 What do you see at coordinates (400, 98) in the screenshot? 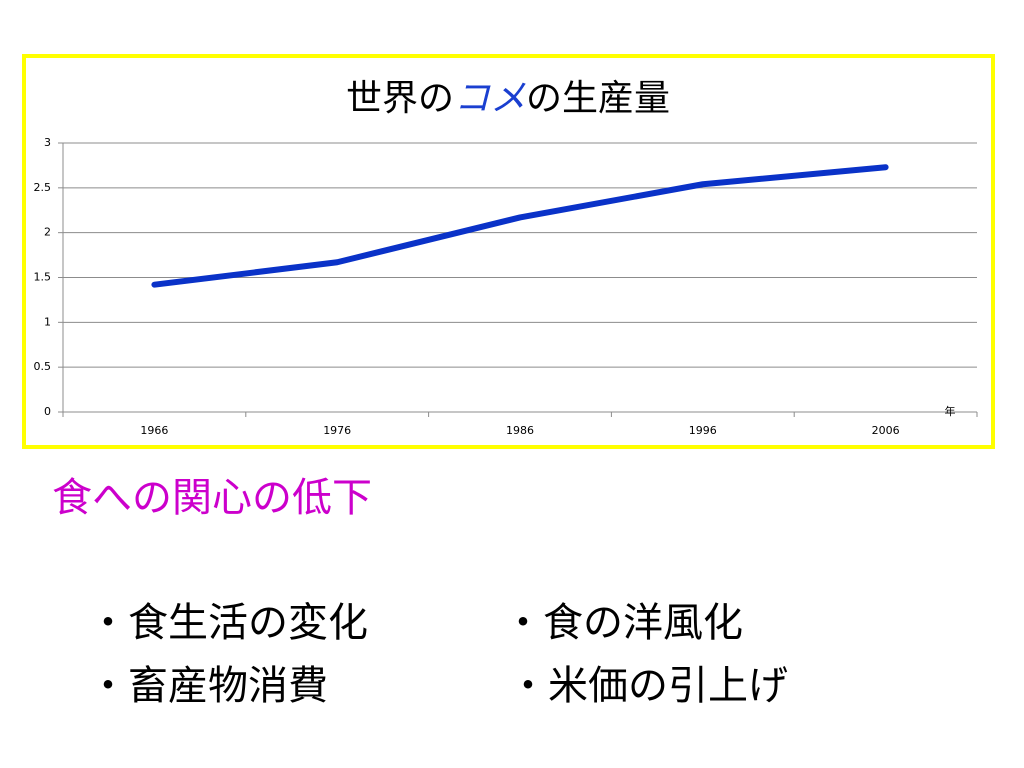
I see `title-part: 世界の` at bounding box center [400, 98].